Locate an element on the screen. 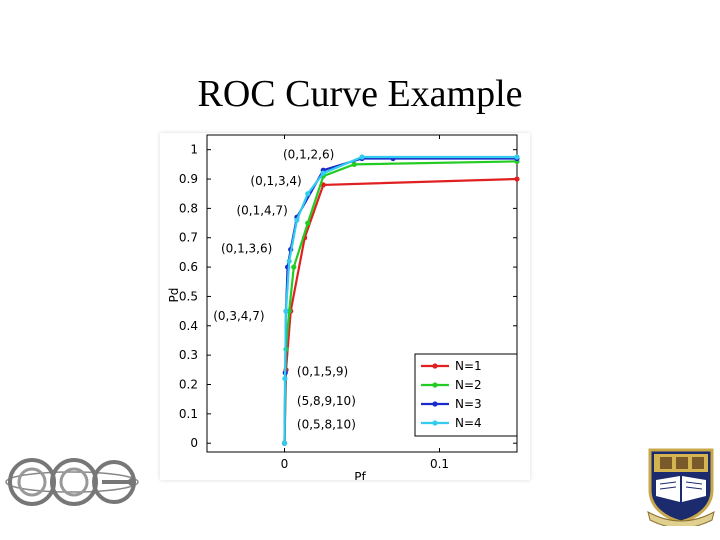 The image size is (720, 540). y-tick-label: 0.2 is located at coordinates (188, 384).